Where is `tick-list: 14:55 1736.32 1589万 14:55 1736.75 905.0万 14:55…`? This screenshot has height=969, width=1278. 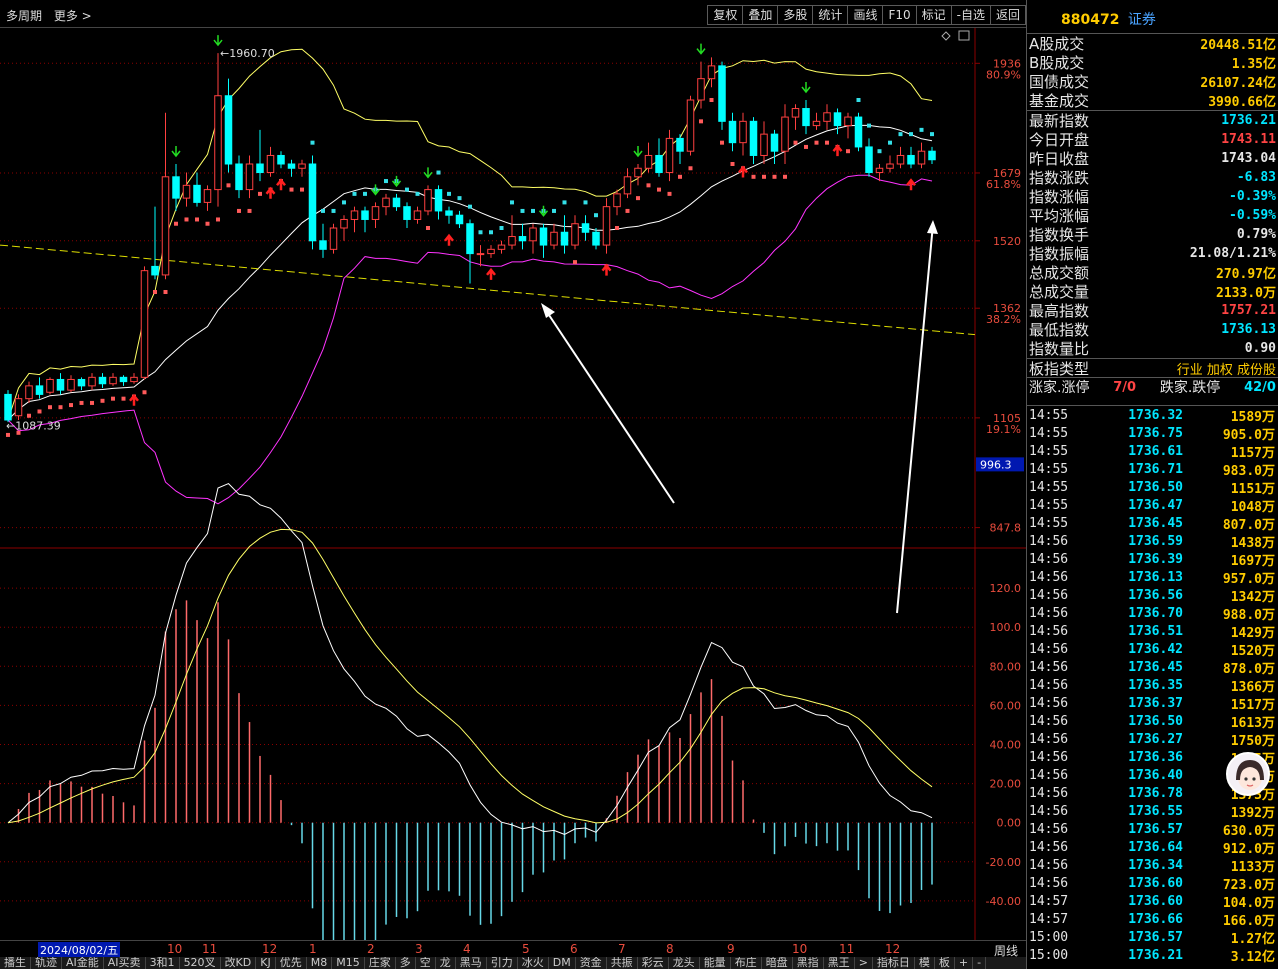 tick-list: 14:55 1736.32 1589万 14:55 1736.75 905.0万 14:55… is located at coordinates (1152, 685).